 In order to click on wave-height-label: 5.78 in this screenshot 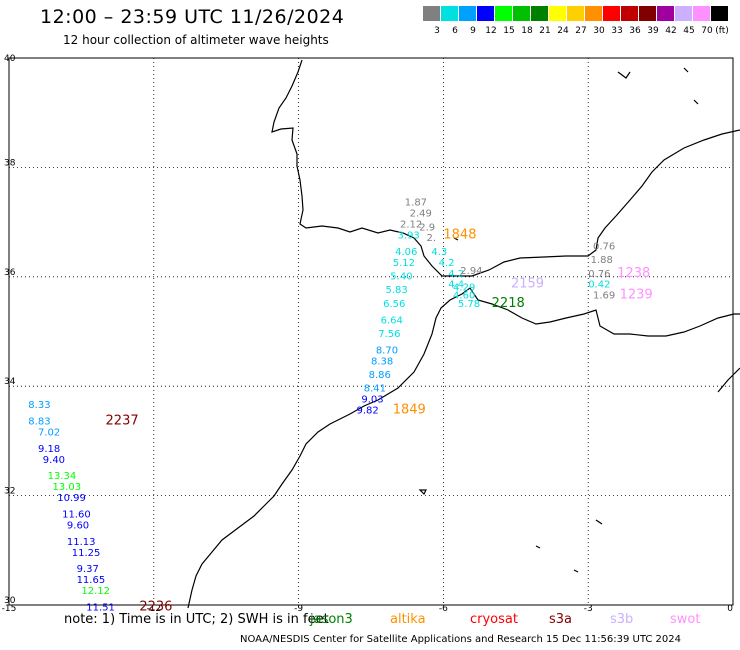, I will do `click(469, 304)`.